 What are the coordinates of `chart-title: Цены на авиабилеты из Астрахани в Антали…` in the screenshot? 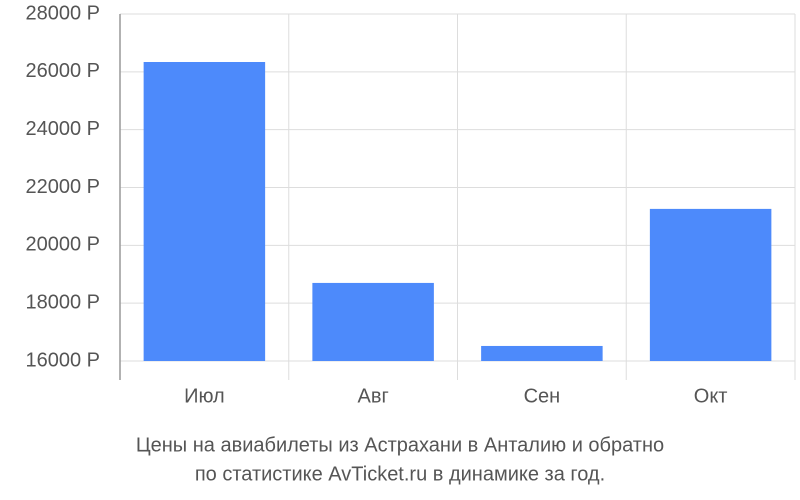 It's located at (400, 445).